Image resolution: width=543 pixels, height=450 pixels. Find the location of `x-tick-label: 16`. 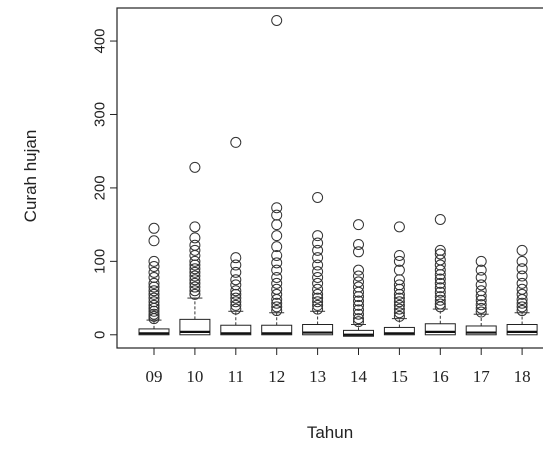

x-tick-label: 16 is located at coordinates (440, 376).